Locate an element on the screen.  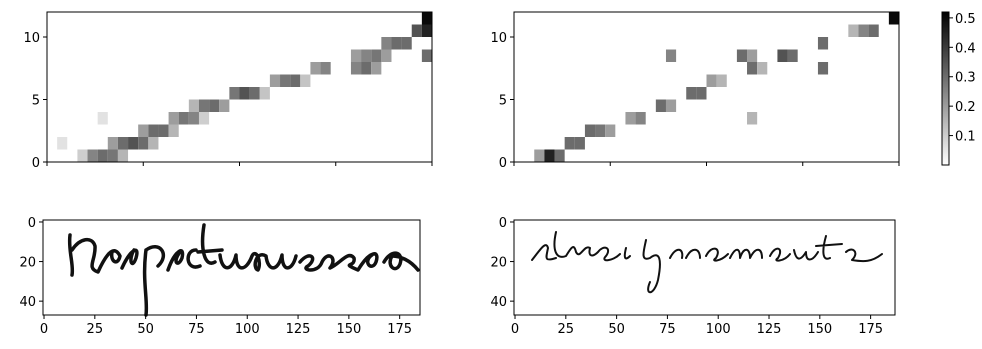
colorbar-tick-label: 0.5 is located at coordinates (965, 19).